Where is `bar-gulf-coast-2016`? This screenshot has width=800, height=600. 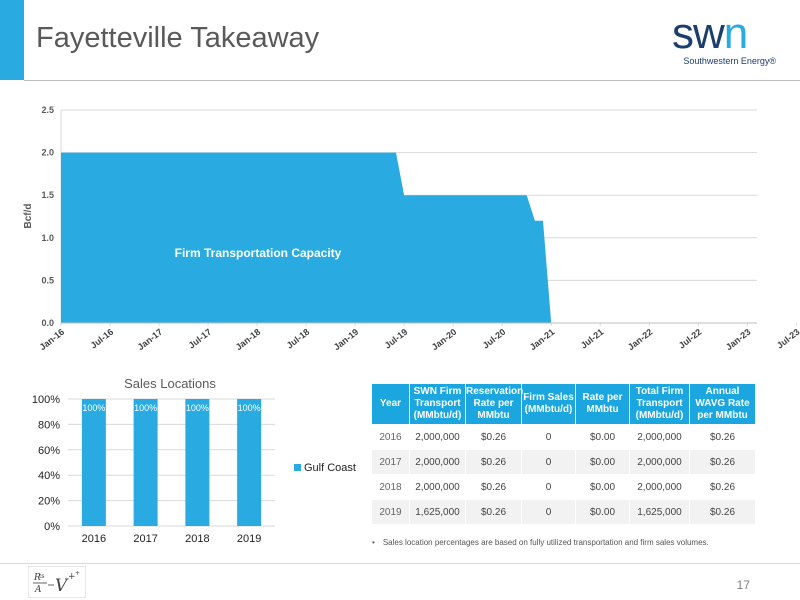 bar-gulf-coast-2016 is located at coordinates (93, 462).